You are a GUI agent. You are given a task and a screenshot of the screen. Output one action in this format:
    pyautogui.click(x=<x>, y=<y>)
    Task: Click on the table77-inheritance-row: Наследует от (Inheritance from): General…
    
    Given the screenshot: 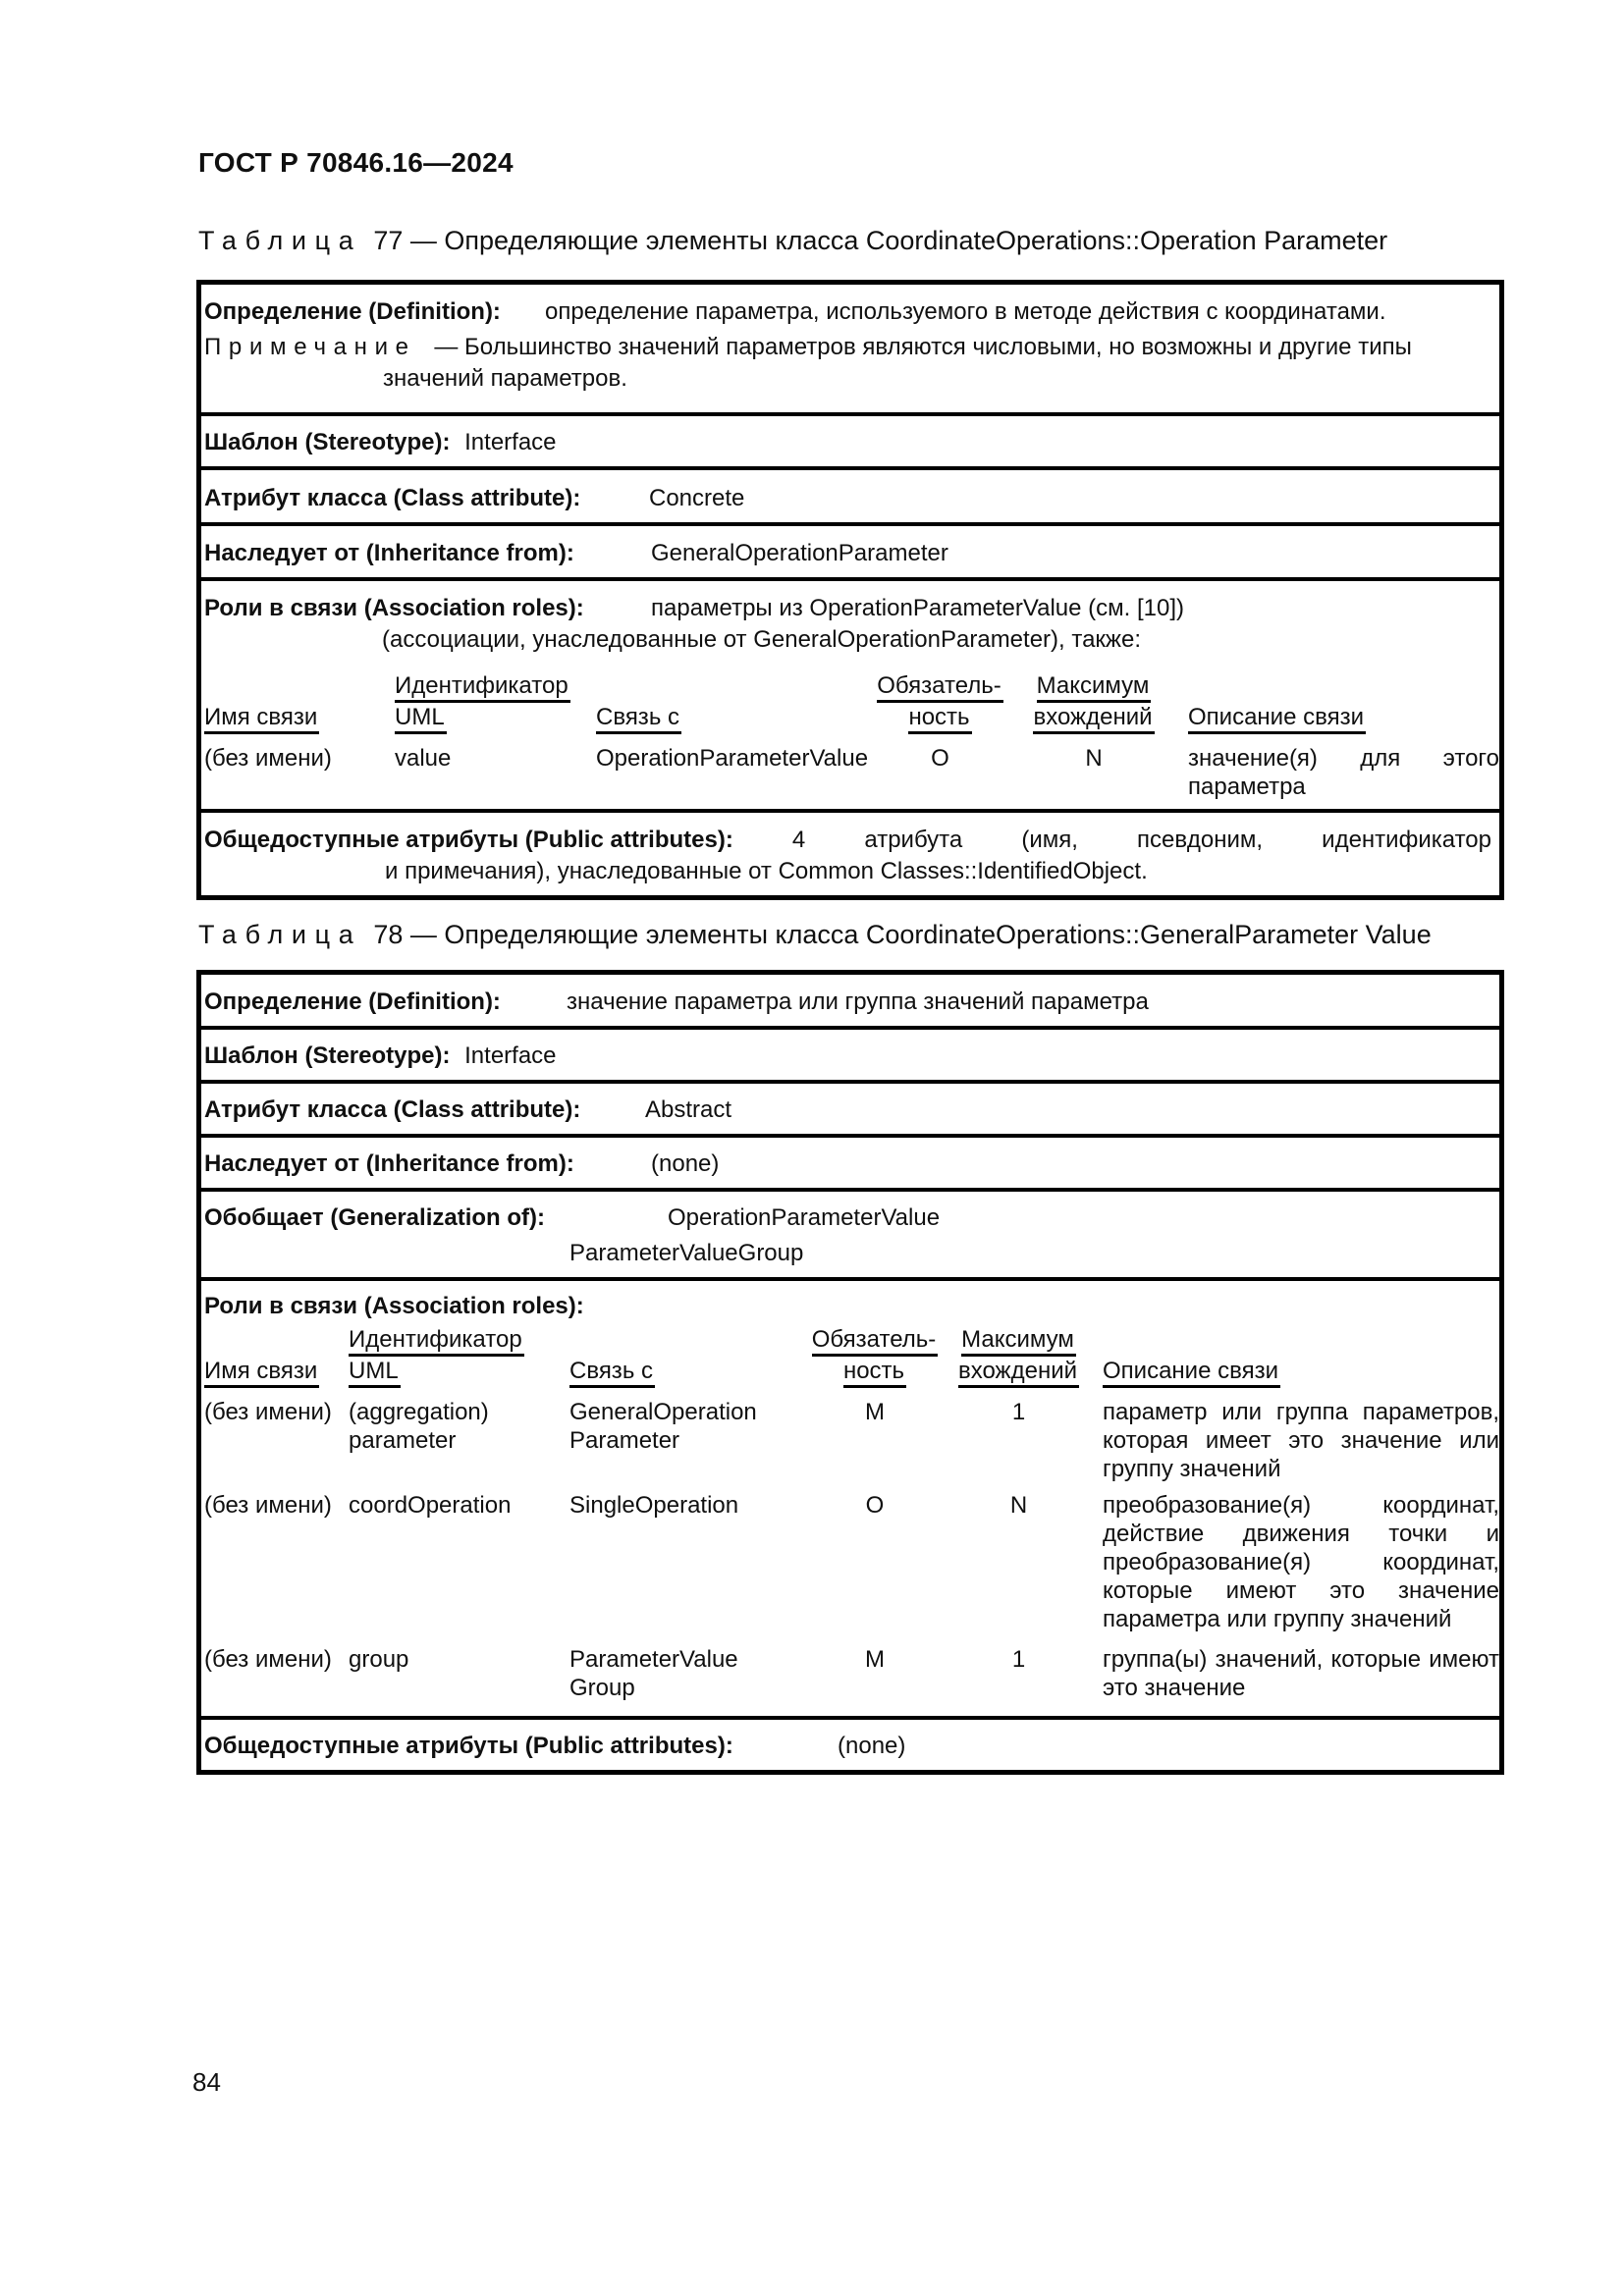 What is the action you would take?
    pyautogui.click(x=850, y=549)
    